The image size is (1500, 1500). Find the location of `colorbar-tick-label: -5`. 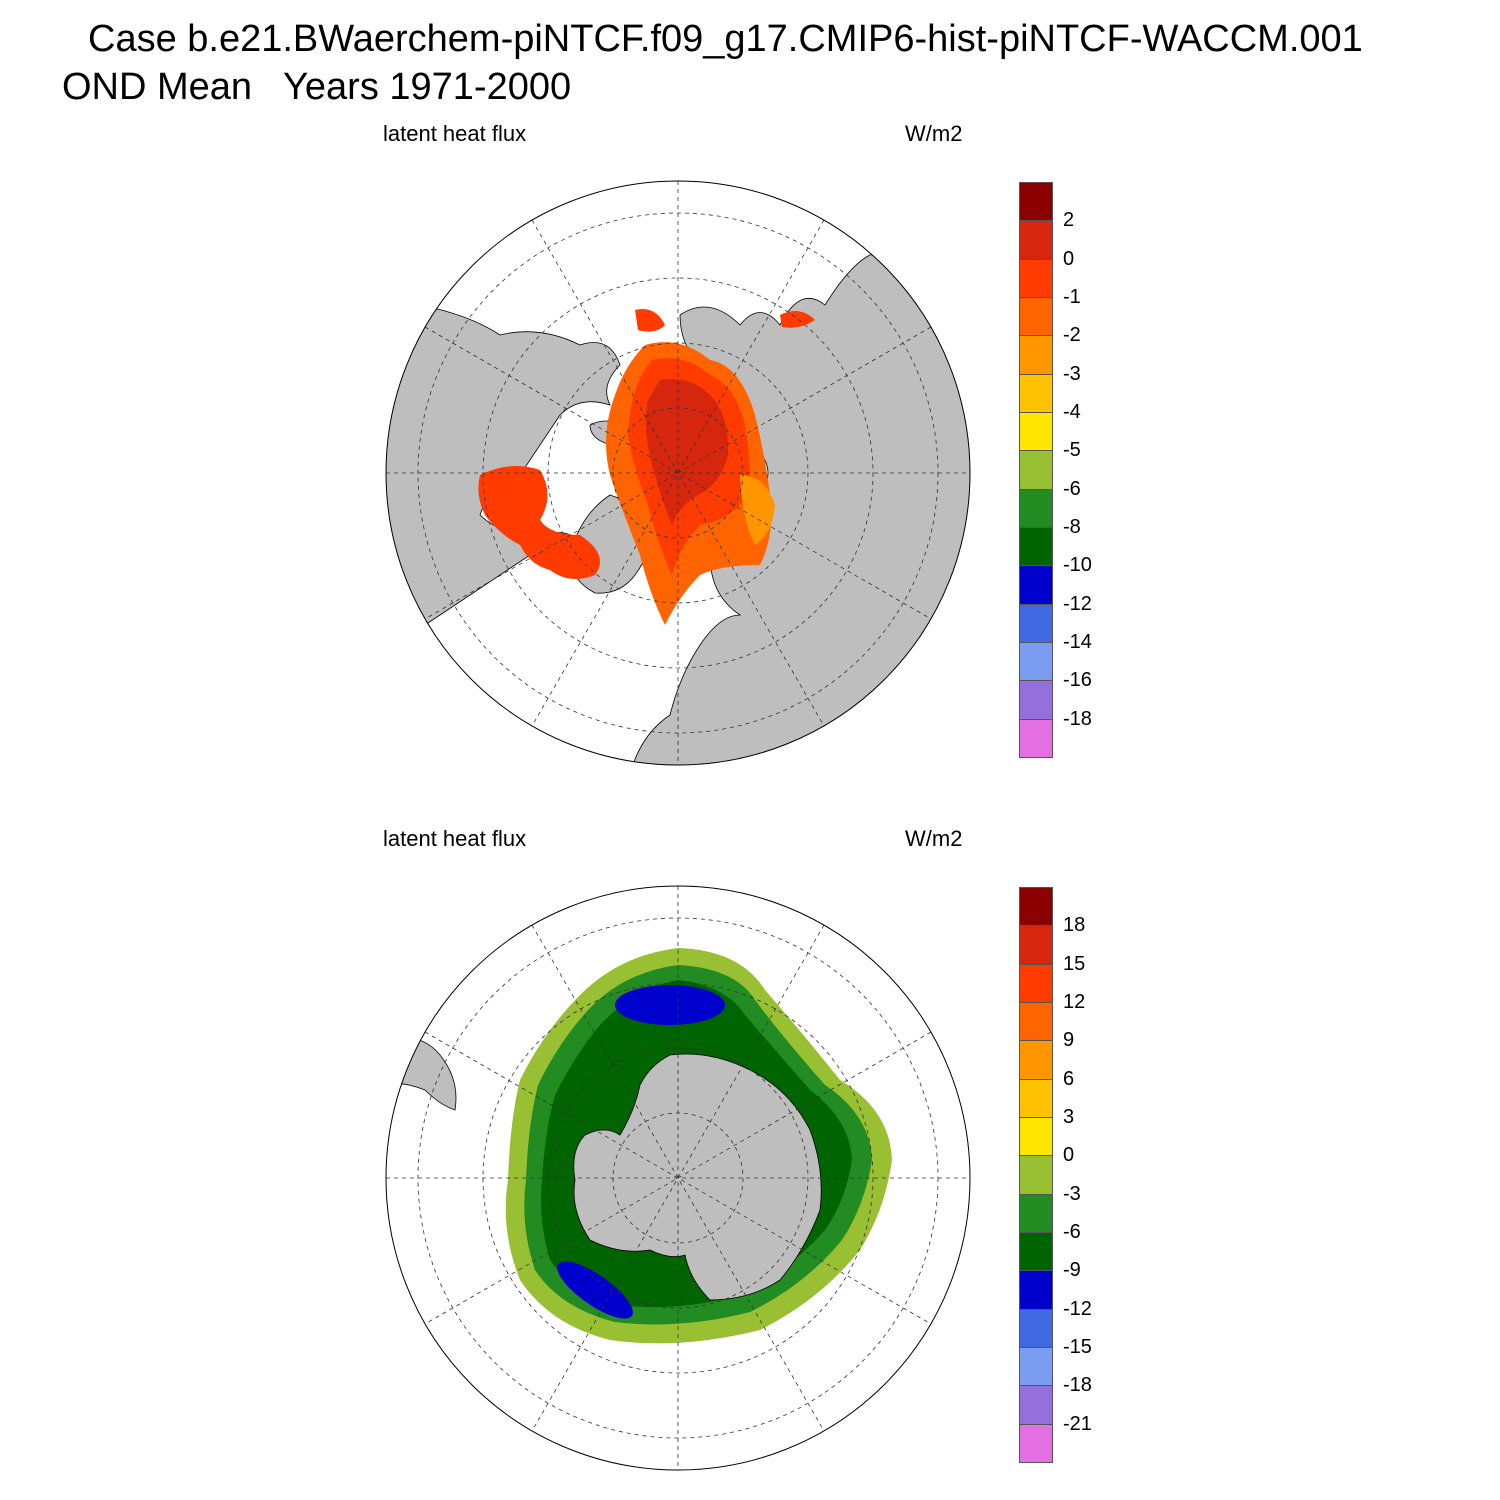

colorbar-tick-label: -5 is located at coordinates (1072, 450).